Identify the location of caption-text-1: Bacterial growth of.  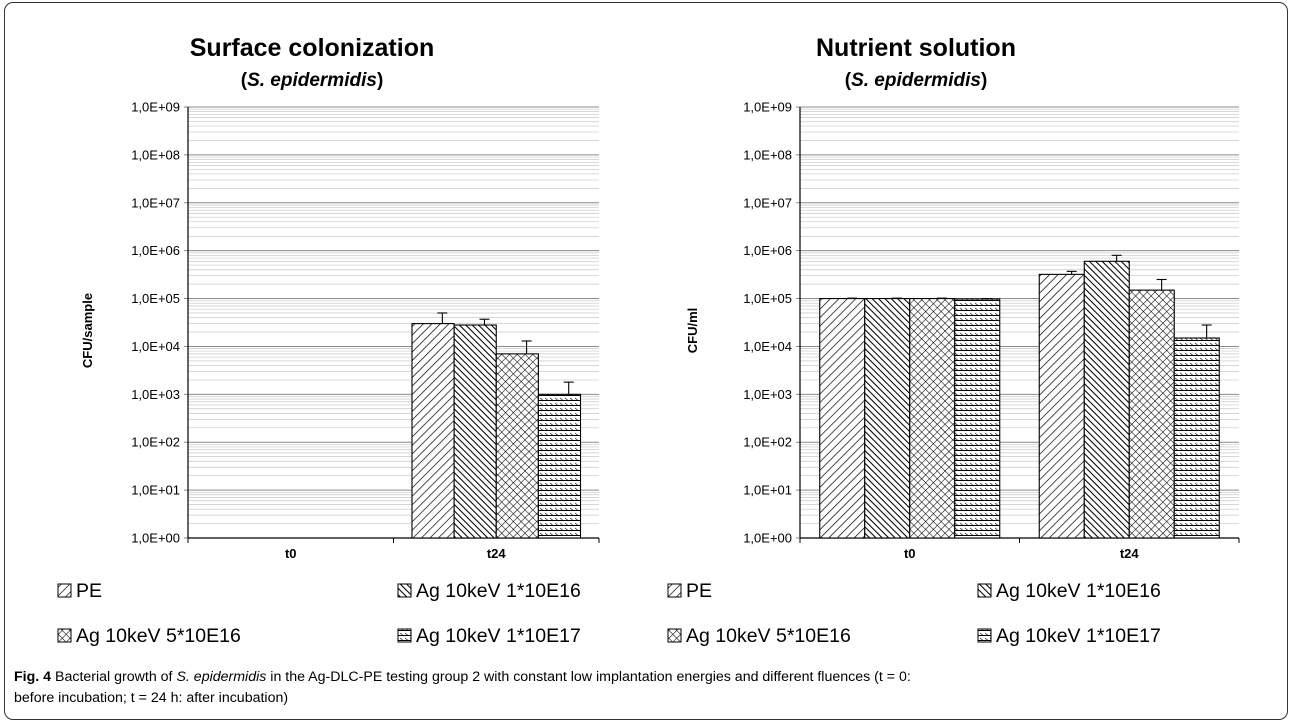
(114, 677).